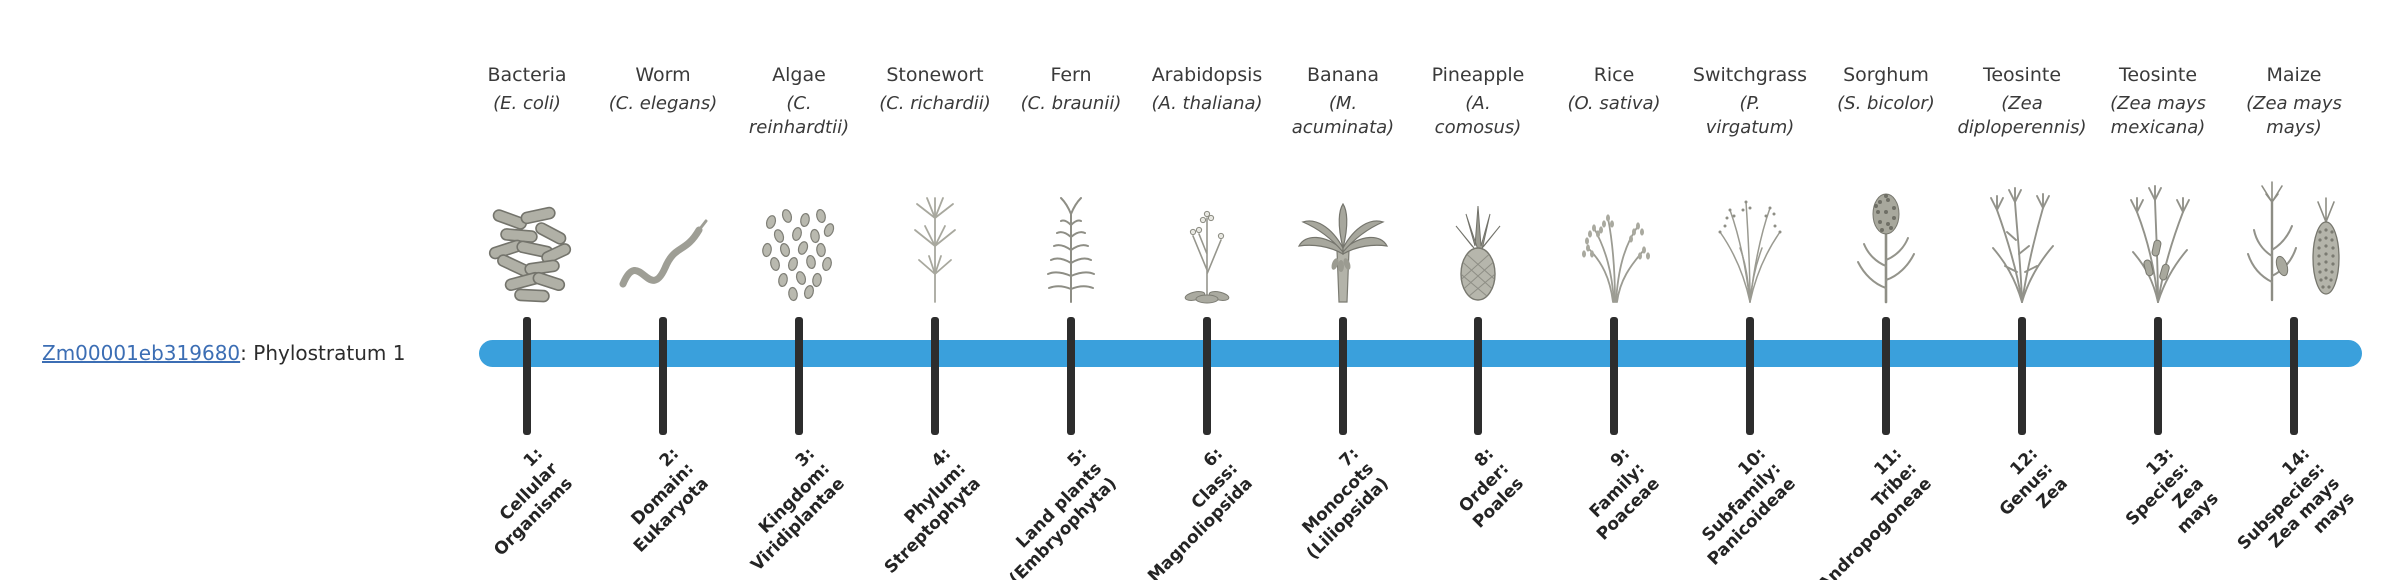 This screenshot has height=580, width=2400. I want to click on organism-name: Maize, so click(2294, 75).